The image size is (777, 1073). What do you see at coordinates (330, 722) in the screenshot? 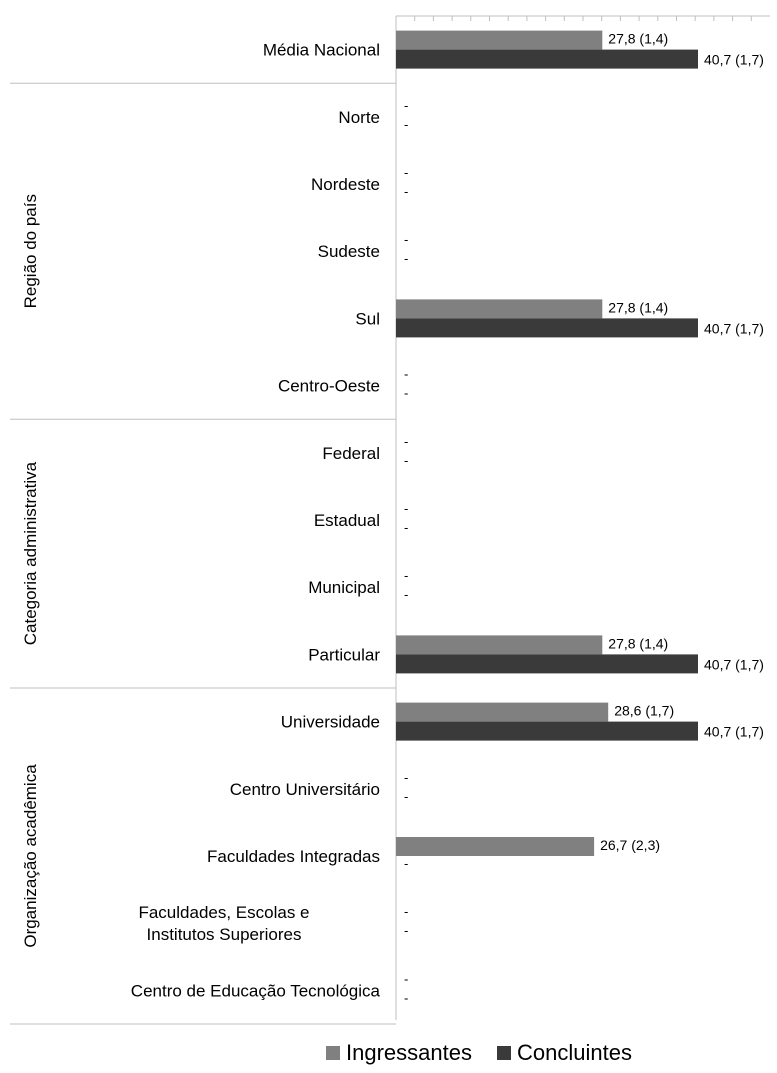
I see `category-label: Universidade` at bounding box center [330, 722].